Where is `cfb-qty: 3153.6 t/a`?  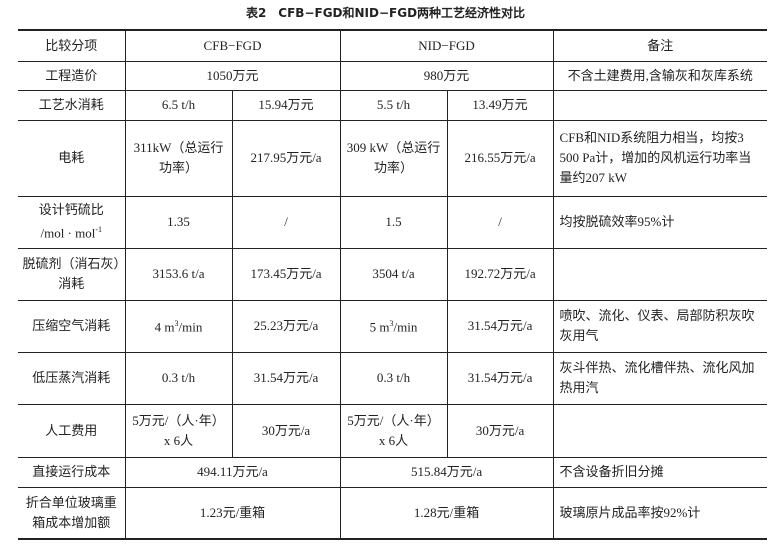 cfb-qty: 3153.6 t/a is located at coordinates (178, 273).